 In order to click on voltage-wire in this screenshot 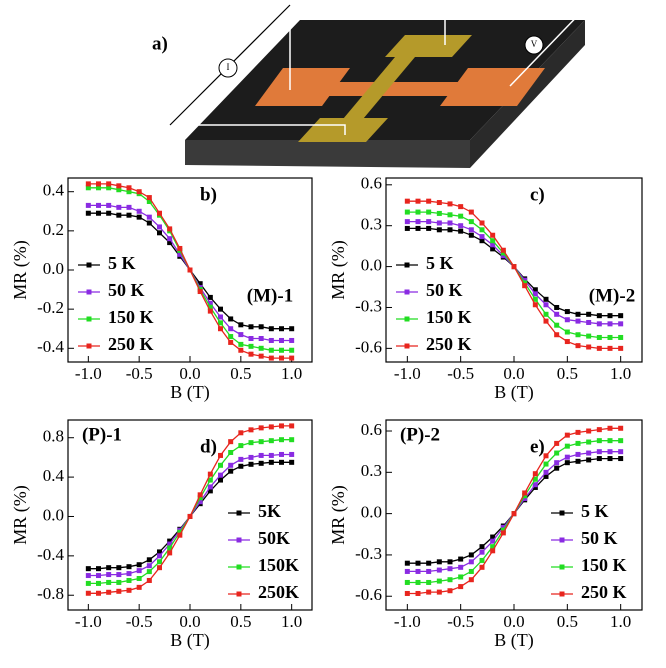, I will do `click(518, 44)`.